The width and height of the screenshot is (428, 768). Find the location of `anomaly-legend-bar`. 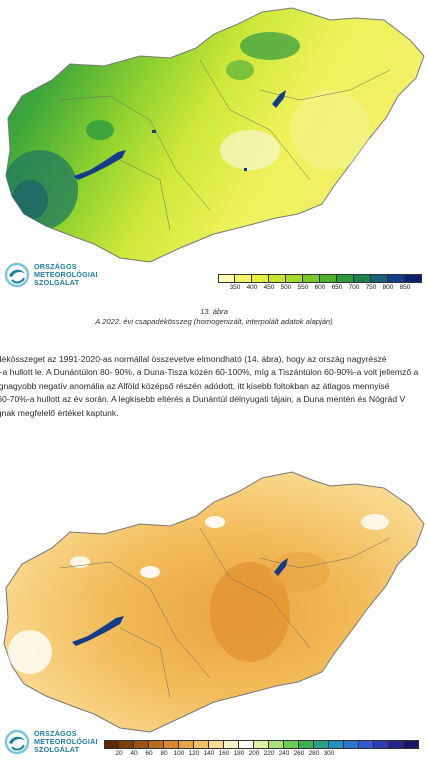

anomaly-legend-bar is located at coordinates (261, 744).